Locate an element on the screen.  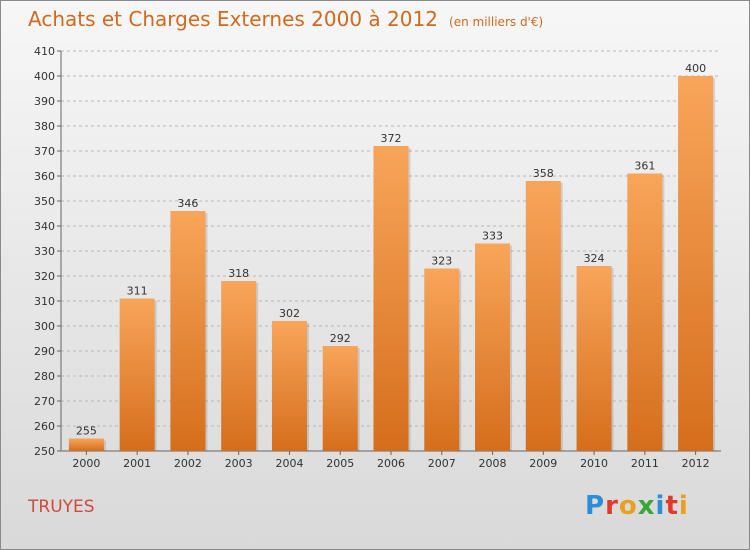
y-tick-label: 310 is located at coordinates (44, 301).